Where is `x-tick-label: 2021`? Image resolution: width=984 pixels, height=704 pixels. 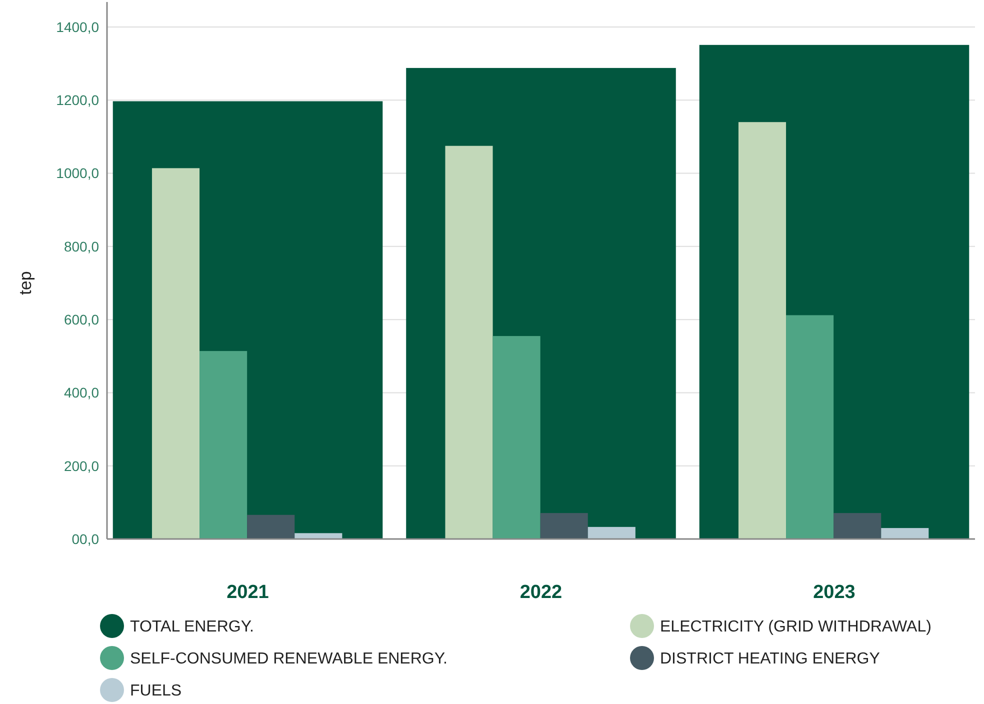
x-tick-label: 2021 is located at coordinates (248, 592).